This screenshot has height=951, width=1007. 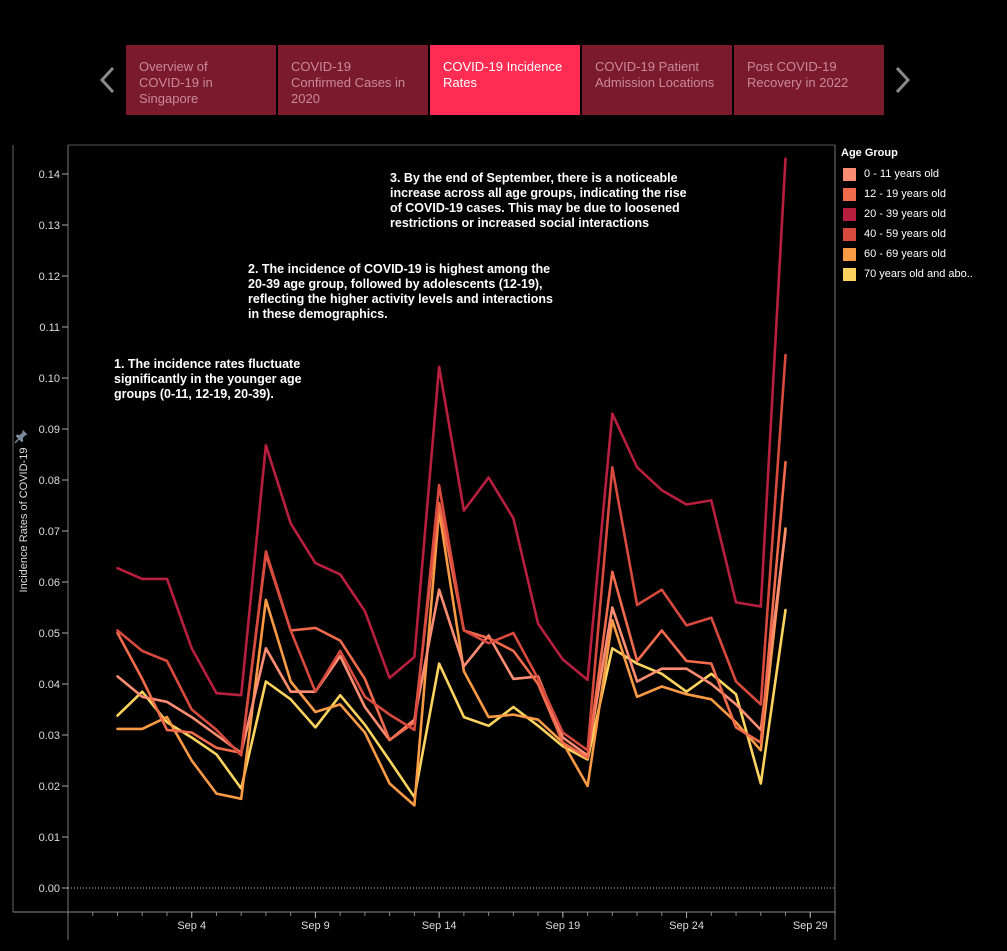 I want to click on prev-arrow-button, so click(x=108, y=80).